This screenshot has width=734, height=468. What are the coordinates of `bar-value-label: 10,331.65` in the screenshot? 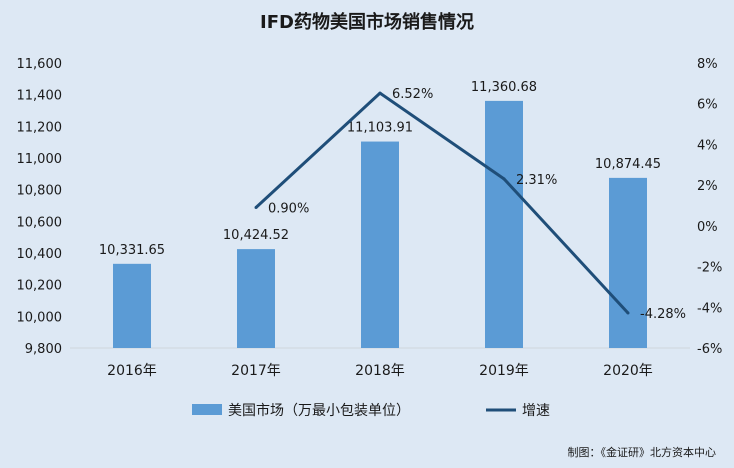 It's located at (132, 250).